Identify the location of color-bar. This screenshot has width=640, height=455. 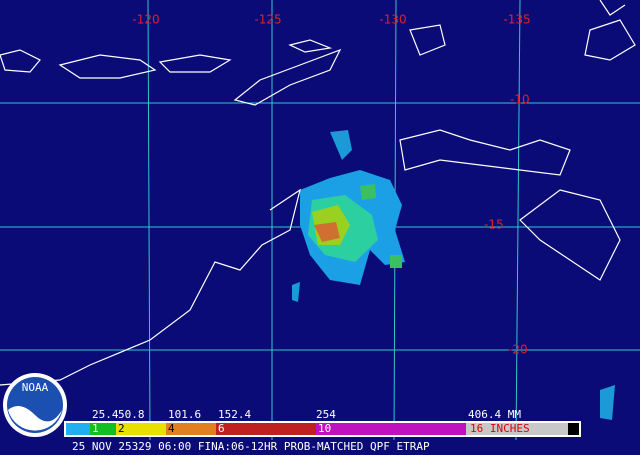
(322, 429).